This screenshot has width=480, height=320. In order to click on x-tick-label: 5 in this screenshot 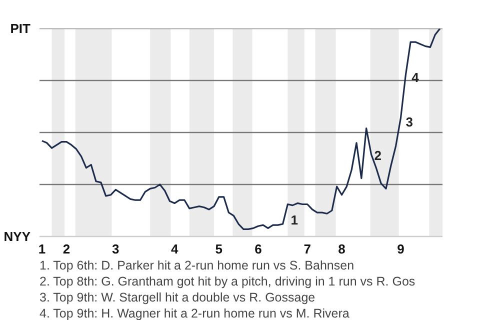, I will do `click(219, 249)`.